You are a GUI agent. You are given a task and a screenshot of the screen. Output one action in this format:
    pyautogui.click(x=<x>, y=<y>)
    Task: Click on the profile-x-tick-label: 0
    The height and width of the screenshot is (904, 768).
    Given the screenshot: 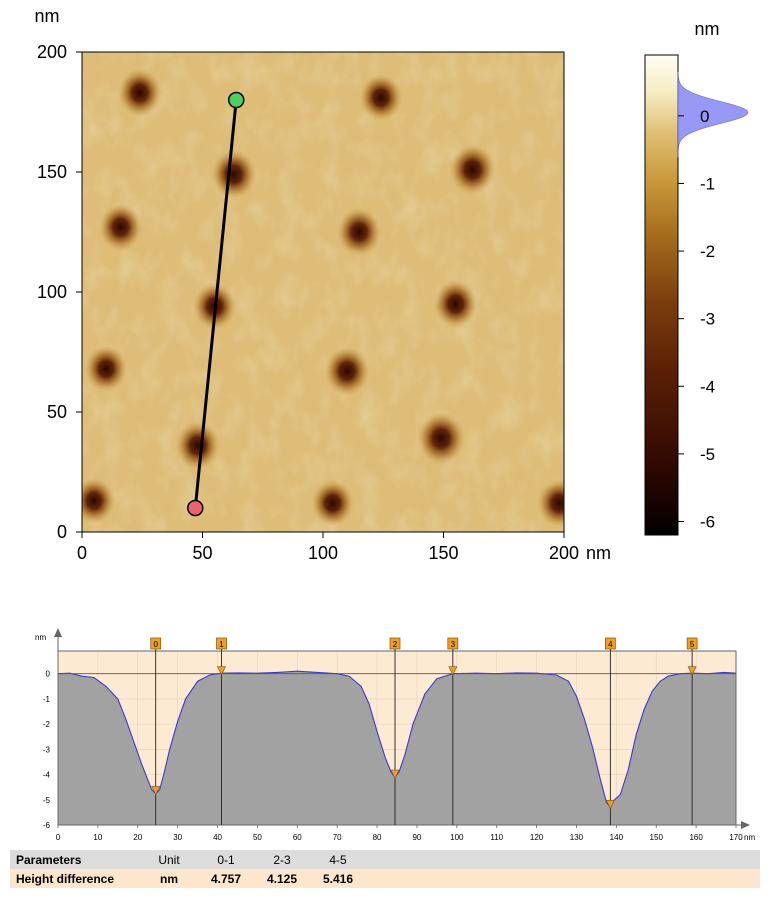 What is the action you would take?
    pyautogui.click(x=58, y=837)
    